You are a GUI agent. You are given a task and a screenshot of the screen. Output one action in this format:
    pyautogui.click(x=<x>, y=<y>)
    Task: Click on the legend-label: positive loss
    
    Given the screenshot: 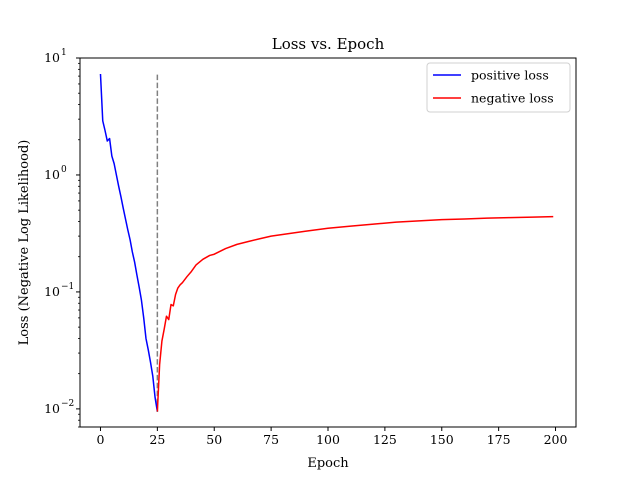 What is the action you would take?
    pyautogui.click(x=510, y=75)
    